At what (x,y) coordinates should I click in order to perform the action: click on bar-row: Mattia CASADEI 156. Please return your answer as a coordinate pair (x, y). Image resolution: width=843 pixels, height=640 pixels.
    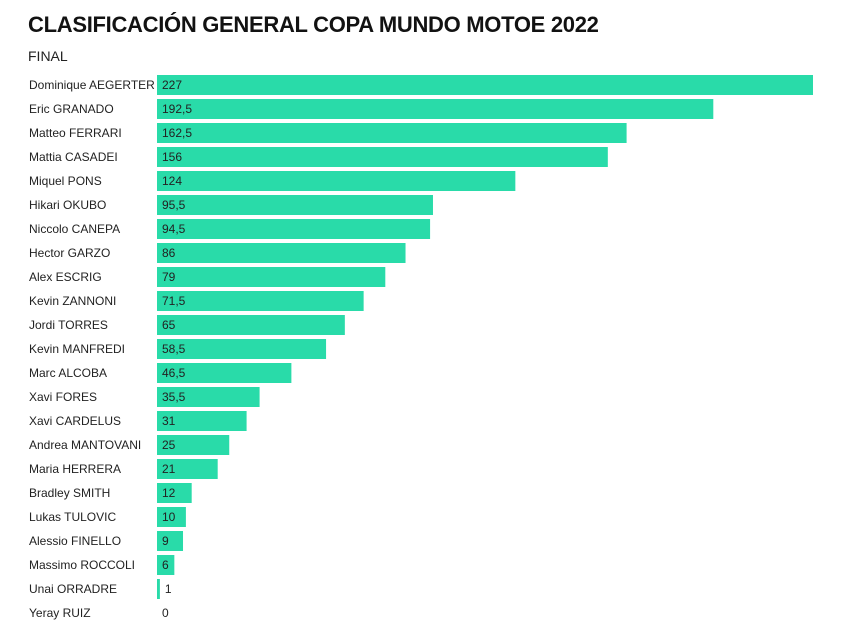
    Looking at the image, I should click on (318, 157).